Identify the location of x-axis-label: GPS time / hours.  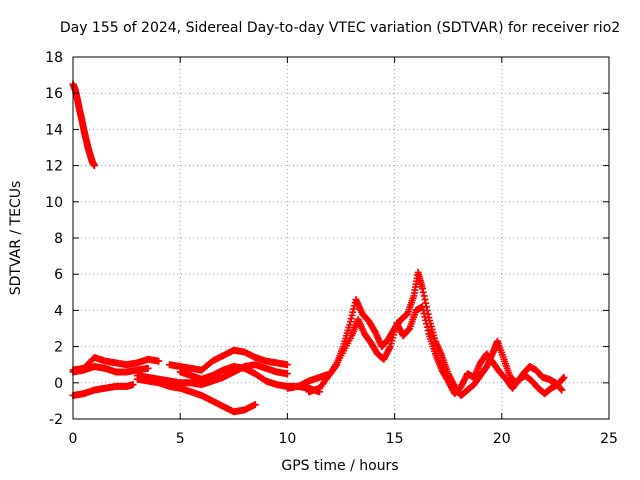
(339, 466).